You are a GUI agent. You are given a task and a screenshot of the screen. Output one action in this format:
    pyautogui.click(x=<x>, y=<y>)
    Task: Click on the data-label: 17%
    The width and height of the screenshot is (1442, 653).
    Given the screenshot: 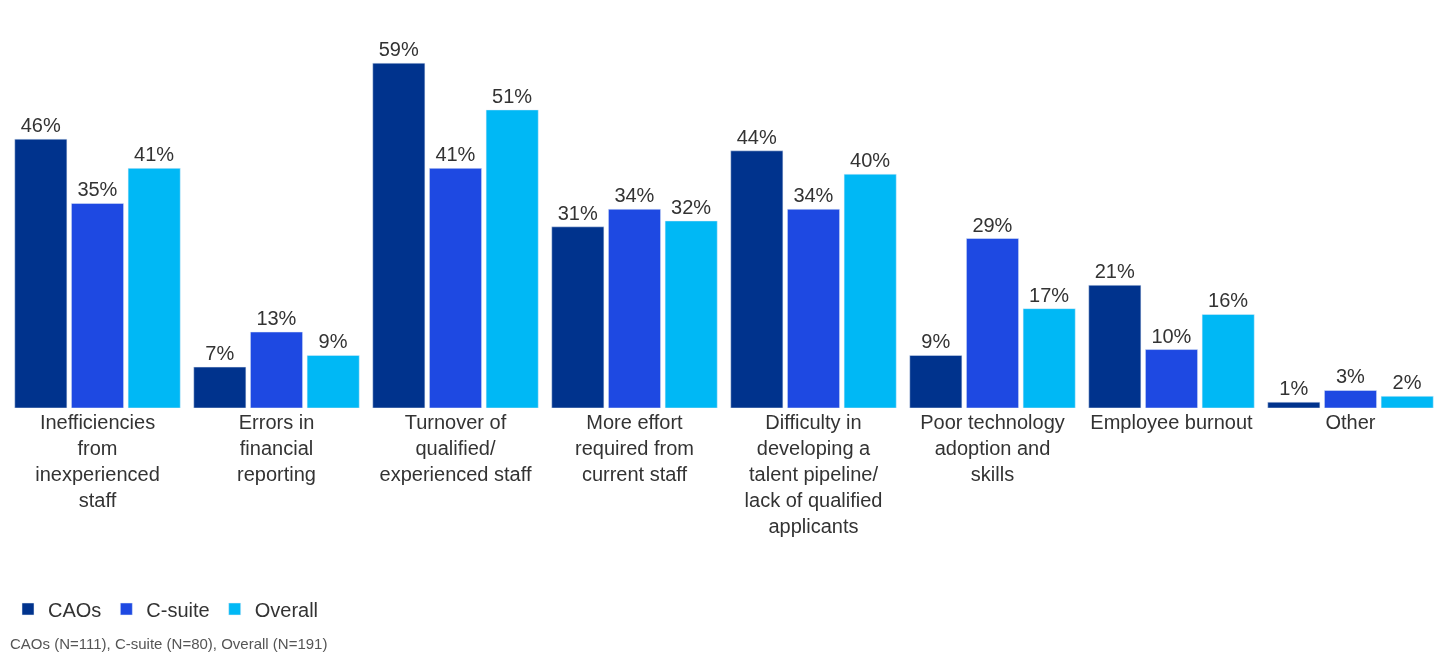 What is the action you would take?
    pyautogui.click(x=1049, y=294)
    